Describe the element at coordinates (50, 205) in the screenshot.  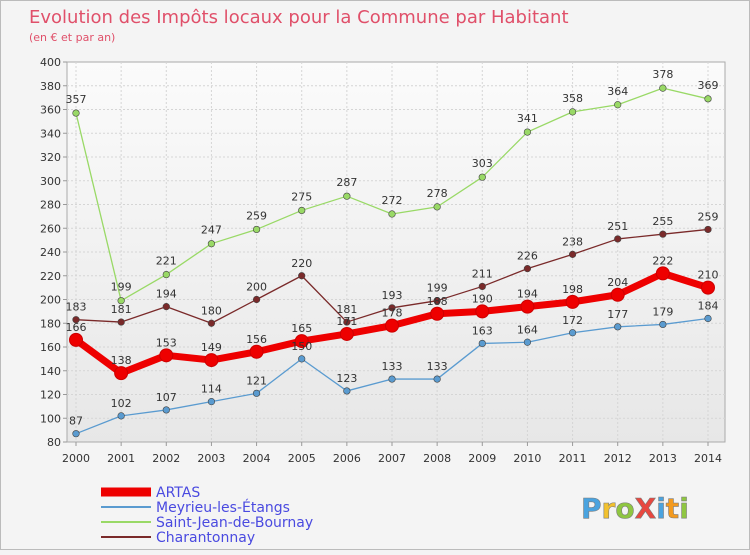
I see `y-tick-label: 280` at that location.